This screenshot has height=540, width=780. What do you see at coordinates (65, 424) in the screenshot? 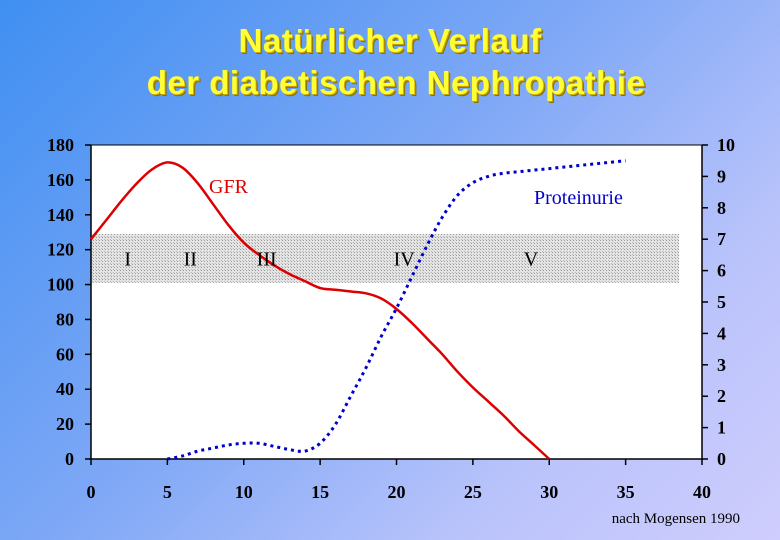
I see `y-left-tick-label: 20` at bounding box center [65, 424].